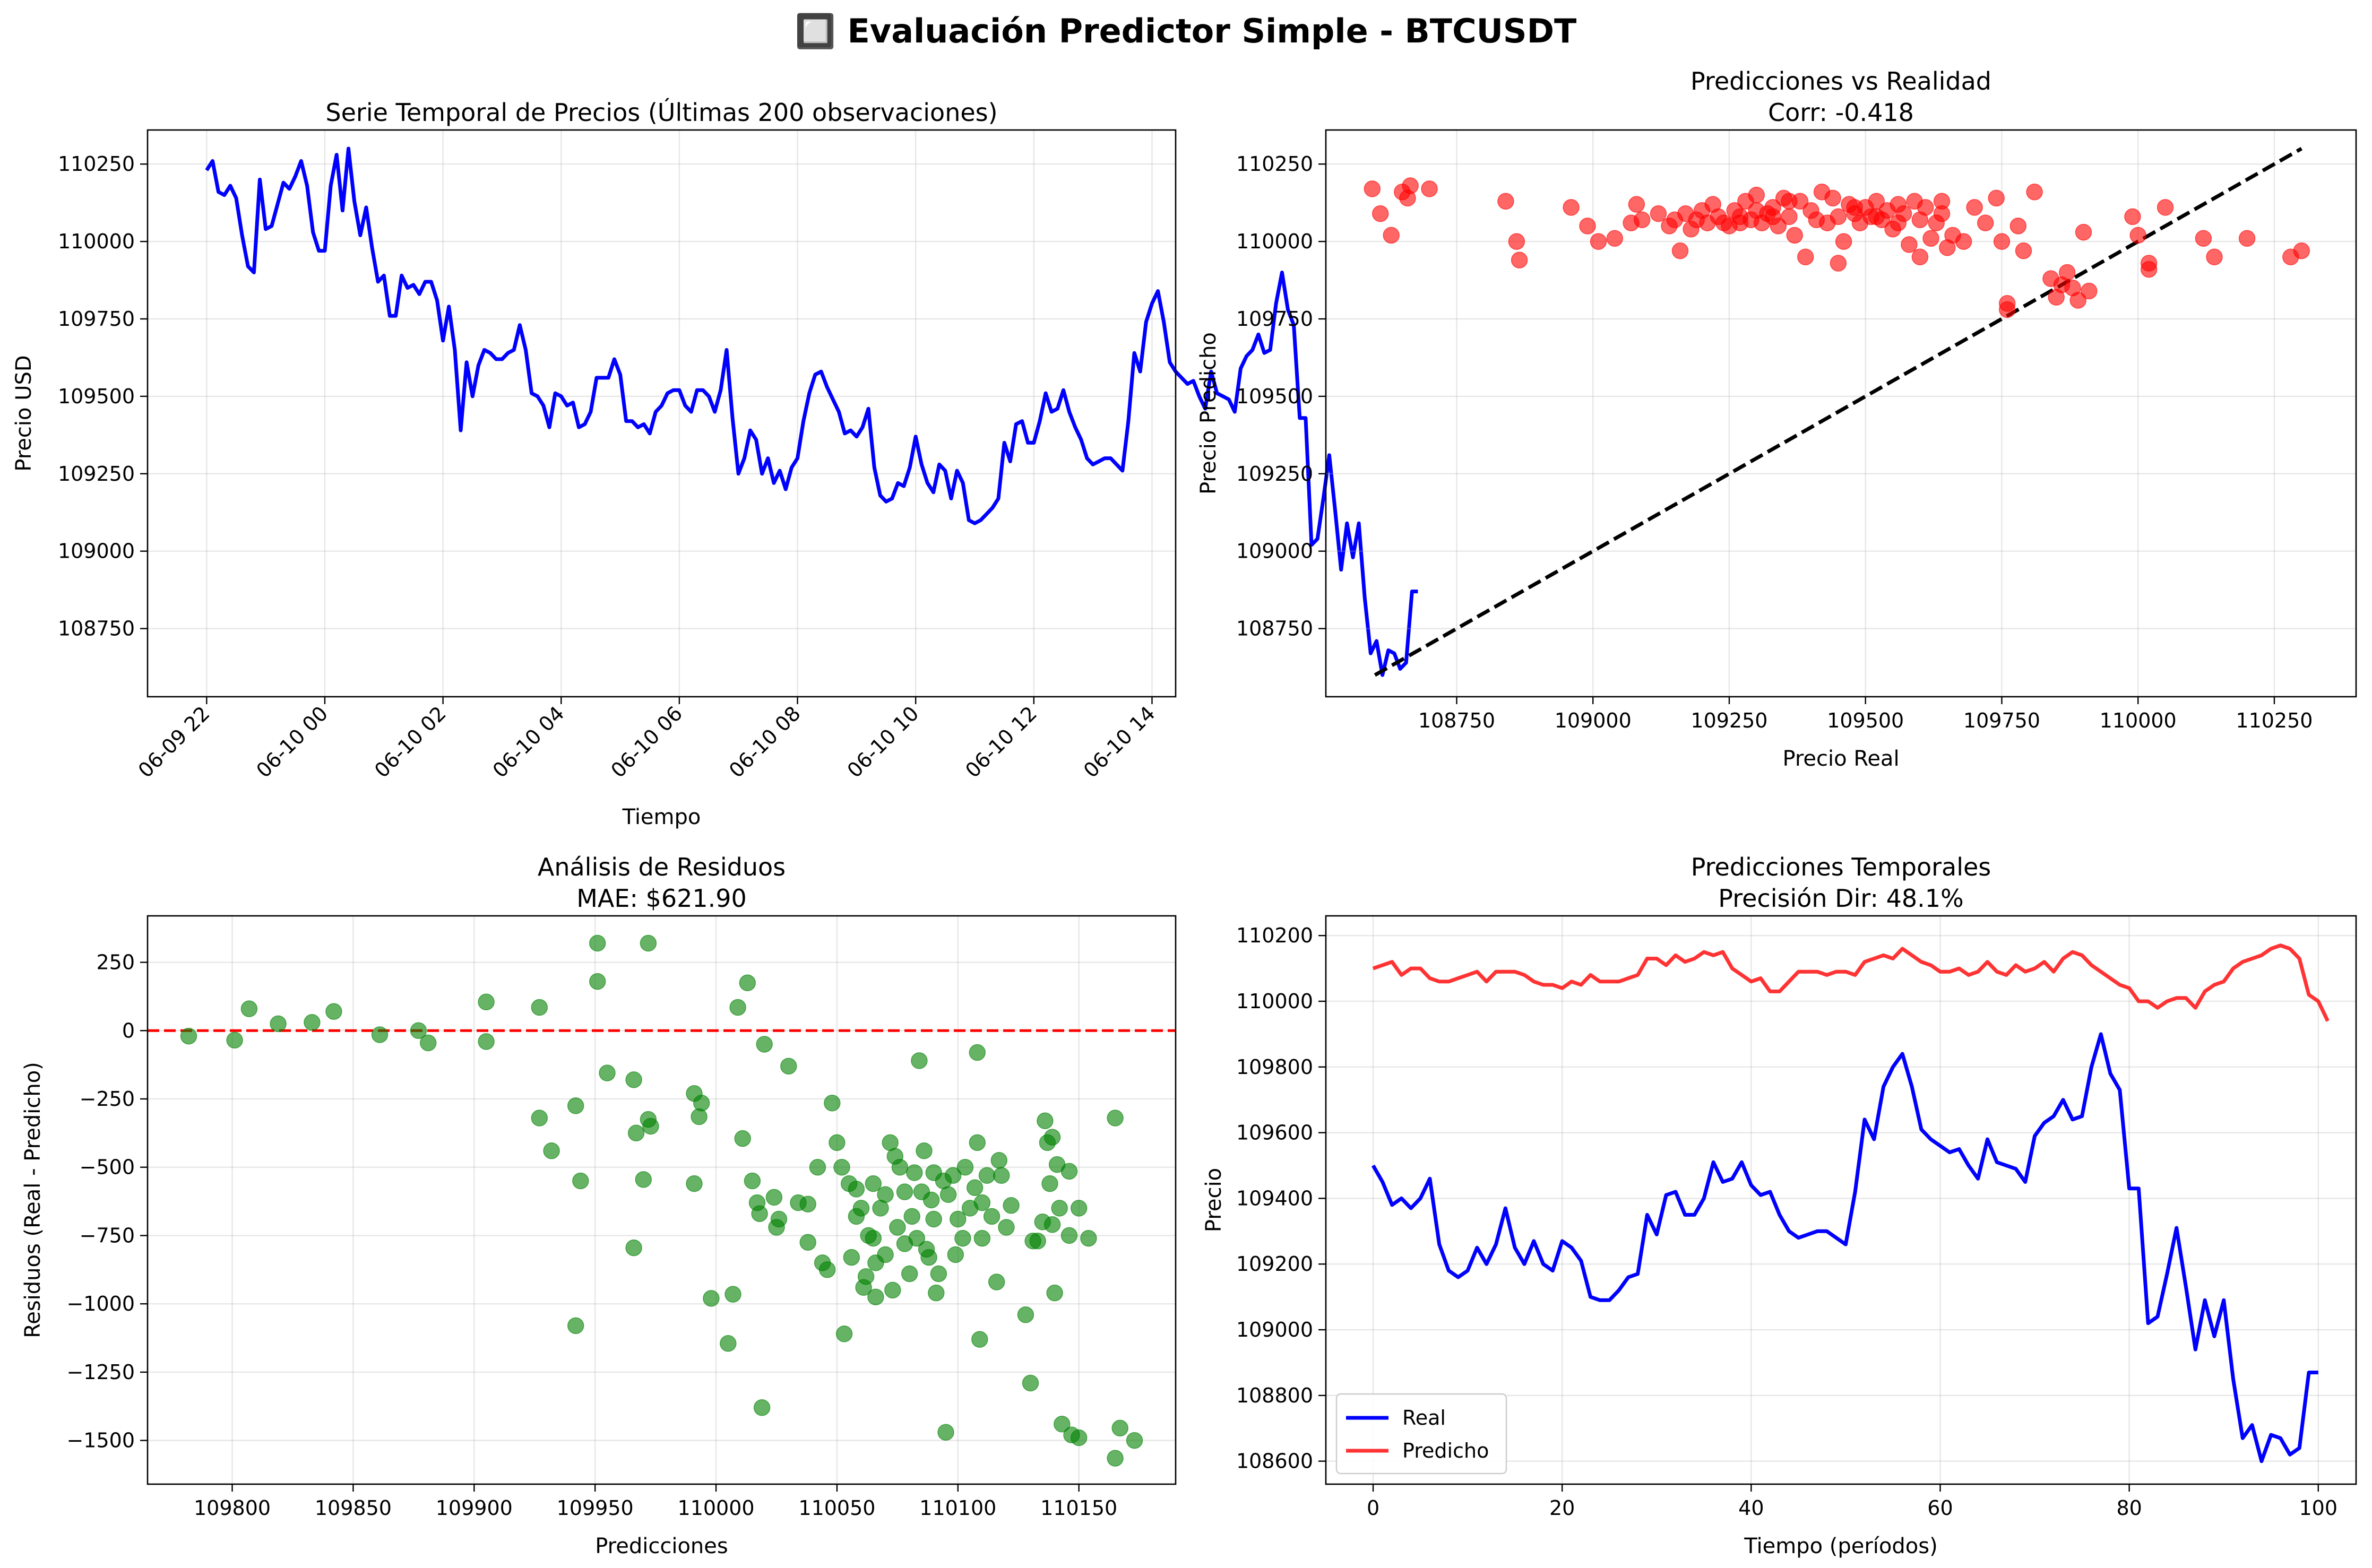  Describe the element at coordinates (100, 1372) in the screenshot. I see `y-tick-label: −1250` at that location.